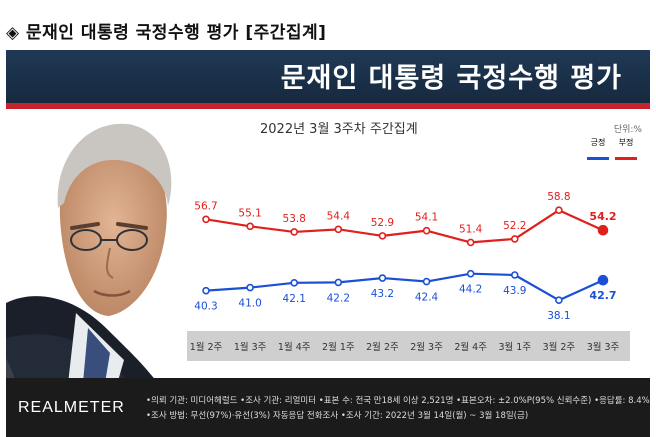  I want to click on data-label-negative: 52.9, so click(382, 223).